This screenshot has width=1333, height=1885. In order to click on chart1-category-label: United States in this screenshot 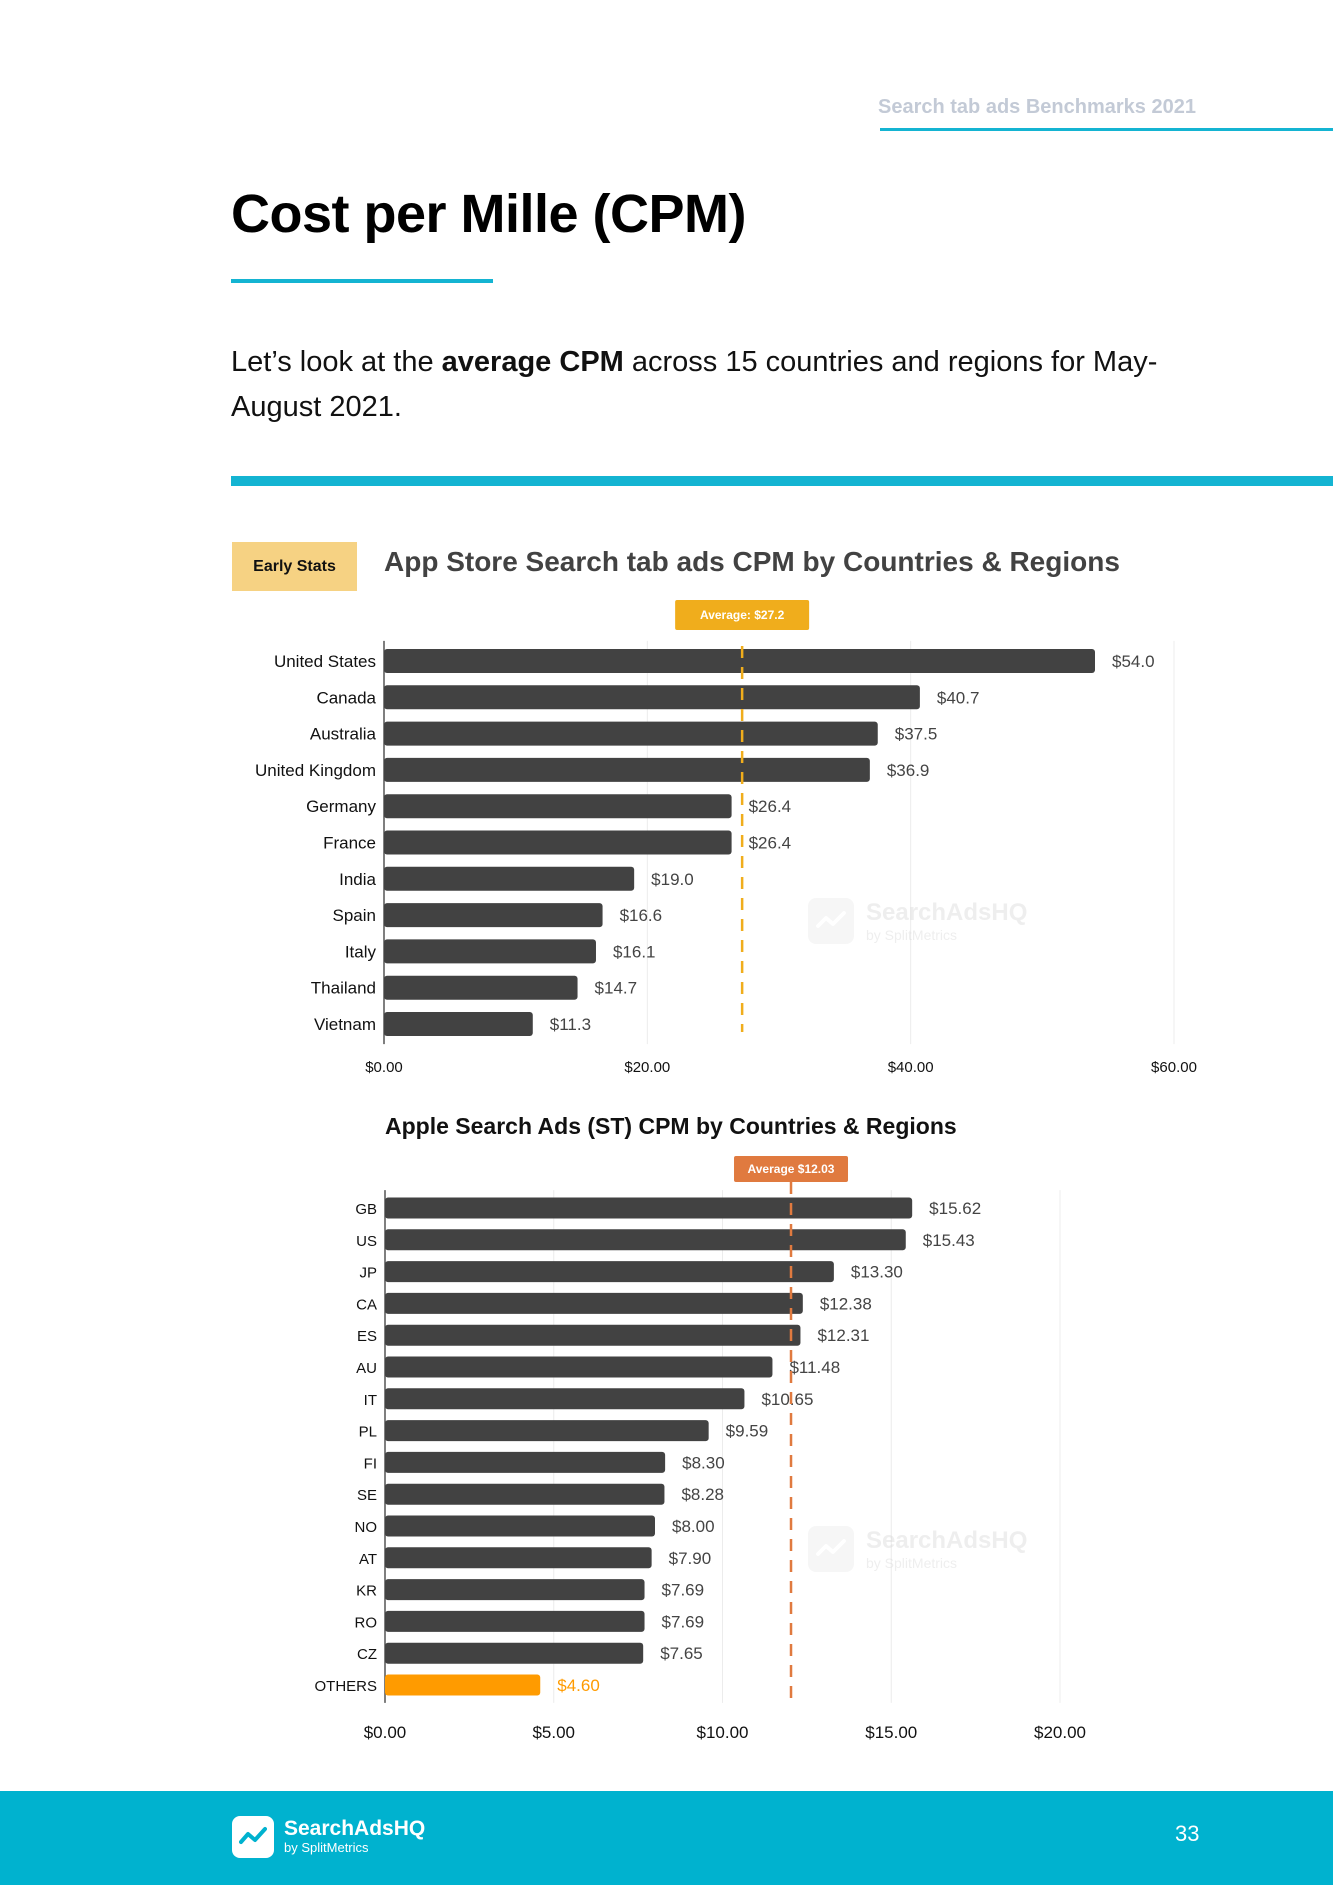, I will do `click(325, 661)`.